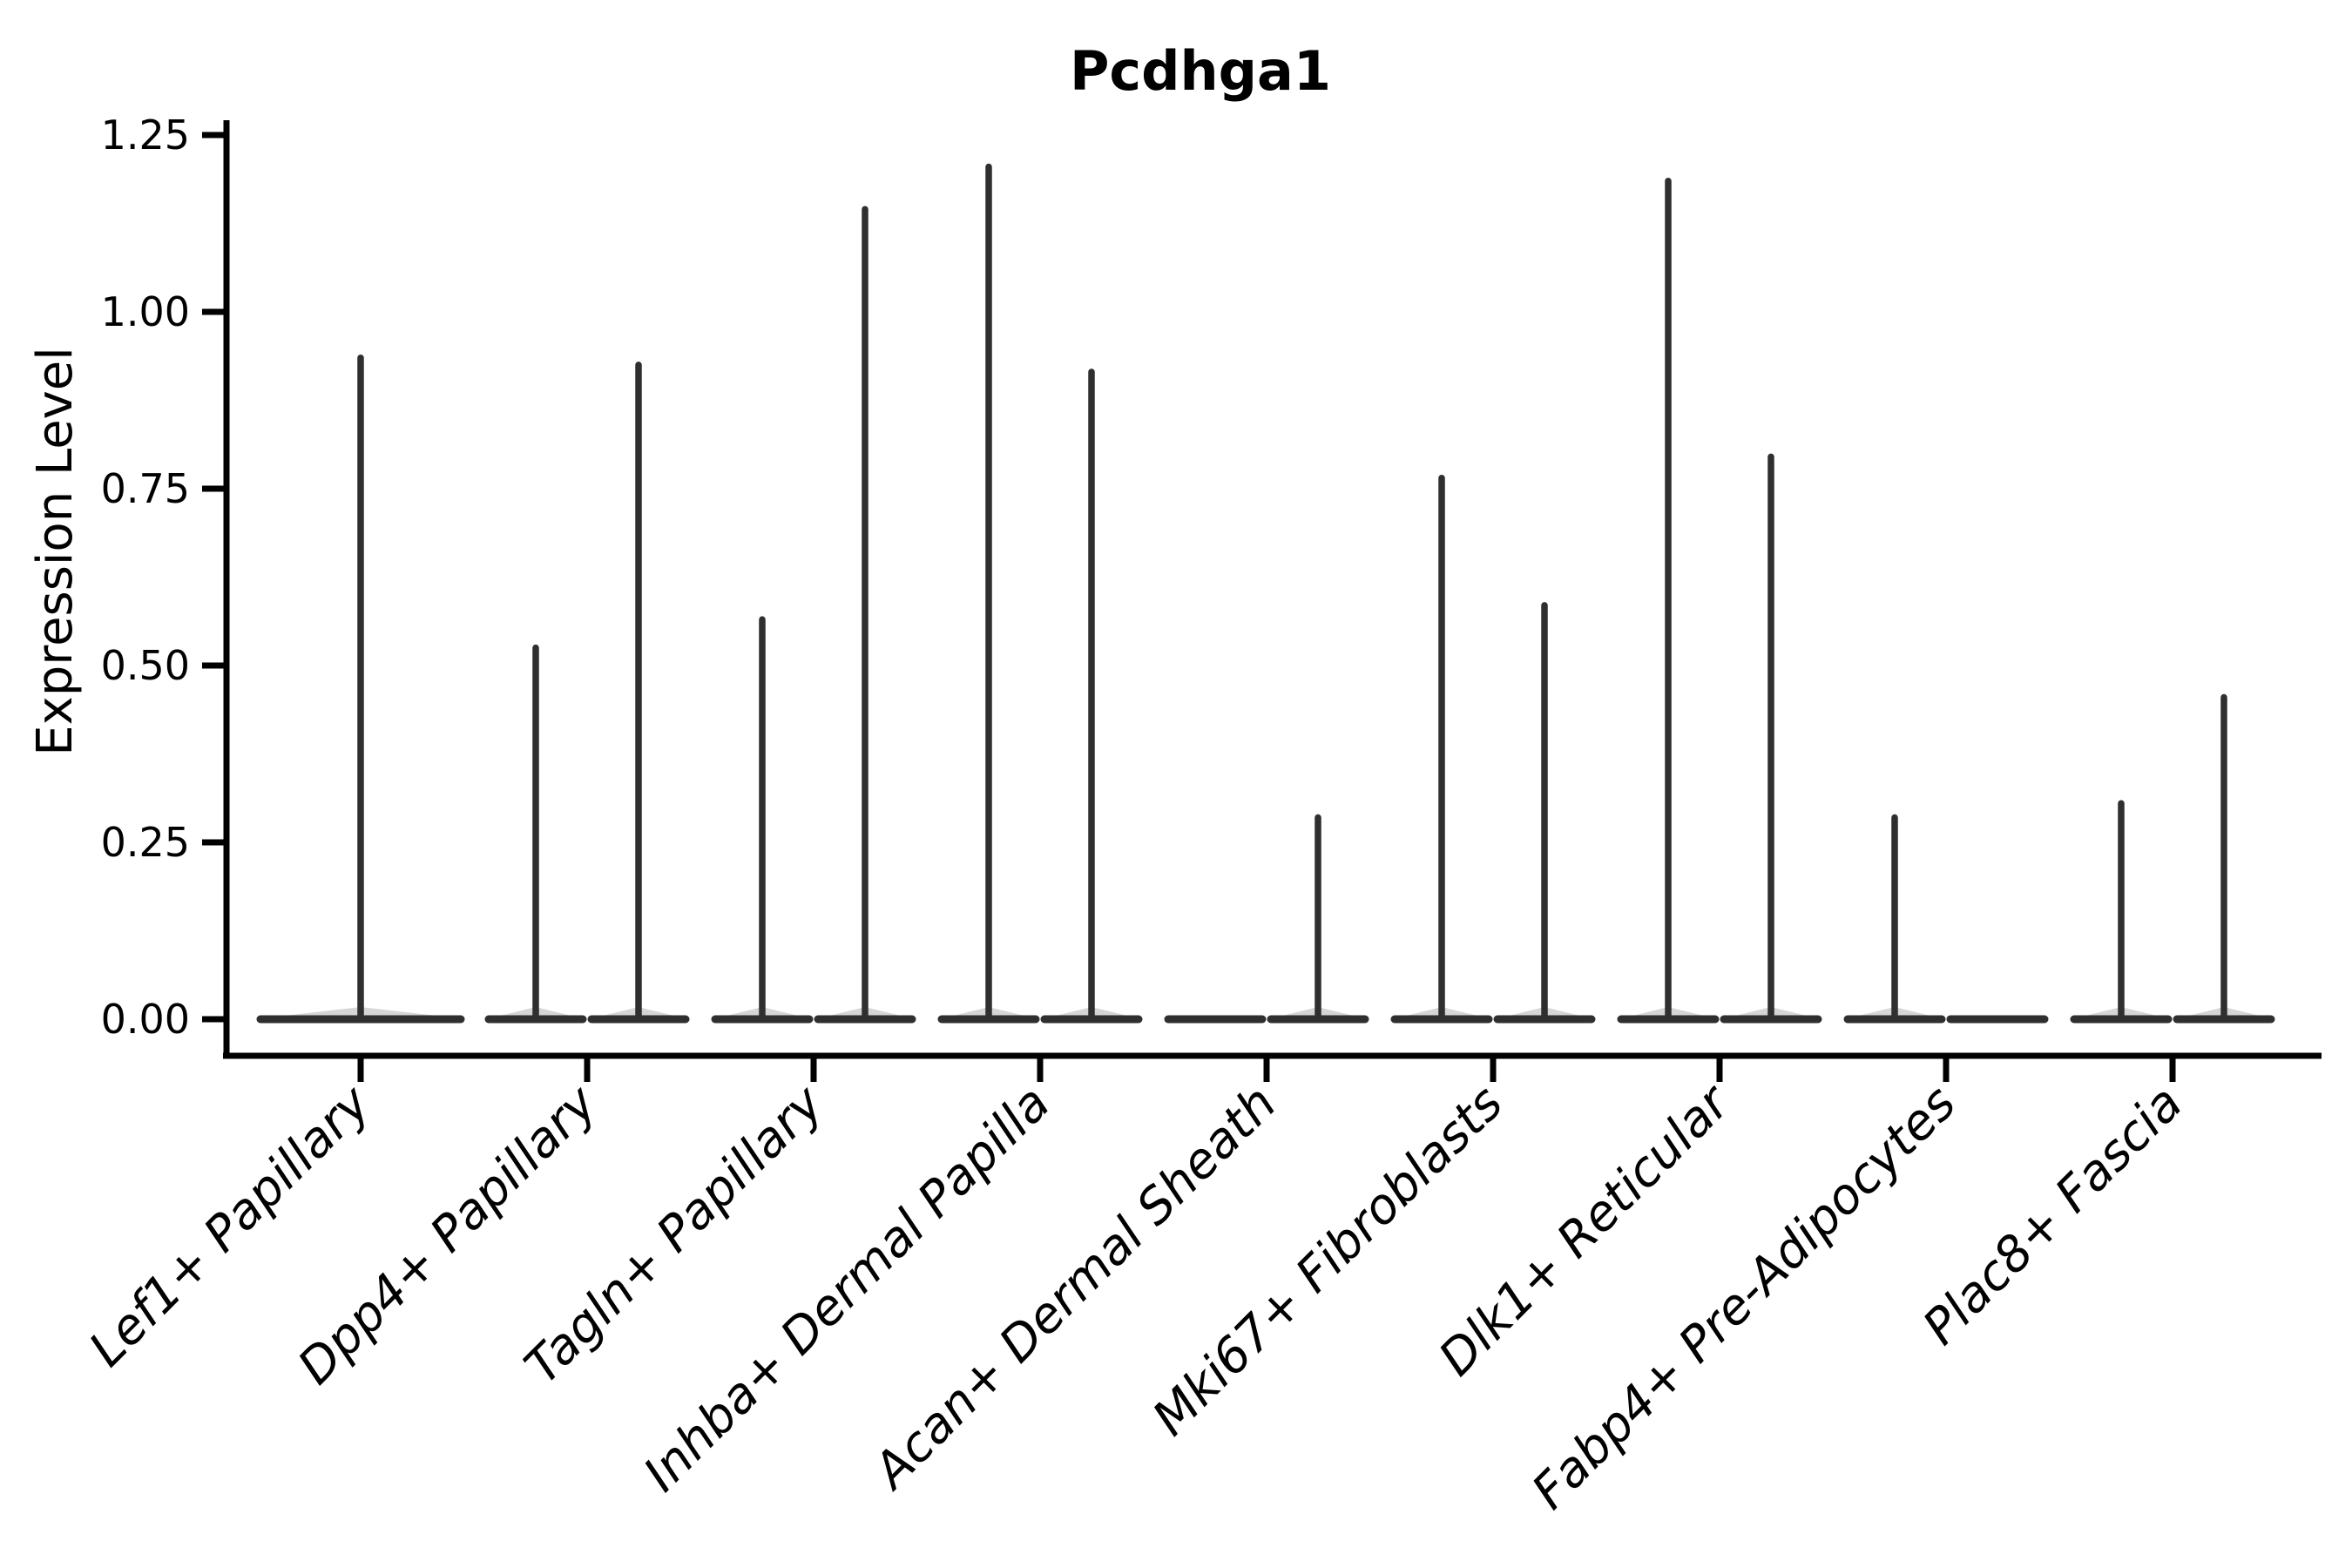  What do you see at coordinates (1075, 1288) in the screenshot?
I see `x-tick-label: Acan+ Dermal Sheath` at bounding box center [1075, 1288].